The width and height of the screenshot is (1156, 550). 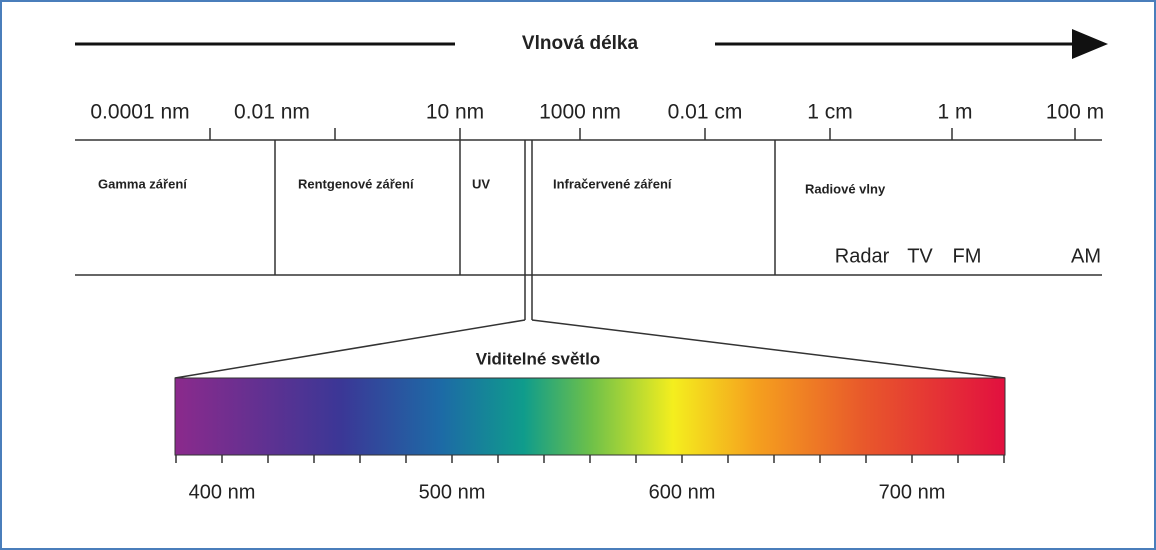 What do you see at coordinates (705, 112) in the screenshot?
I see `scale-label: 0.01 cm` at bounding box center [705, 112].